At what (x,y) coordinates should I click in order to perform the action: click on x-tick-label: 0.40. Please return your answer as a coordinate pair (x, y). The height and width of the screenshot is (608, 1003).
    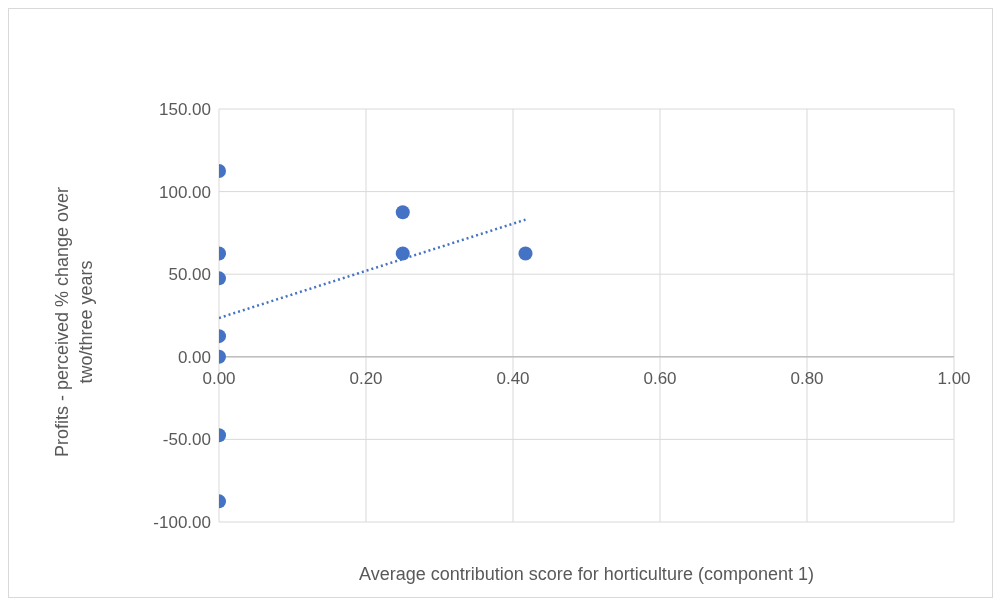
    Looking at the image, I should click on (513, 378).